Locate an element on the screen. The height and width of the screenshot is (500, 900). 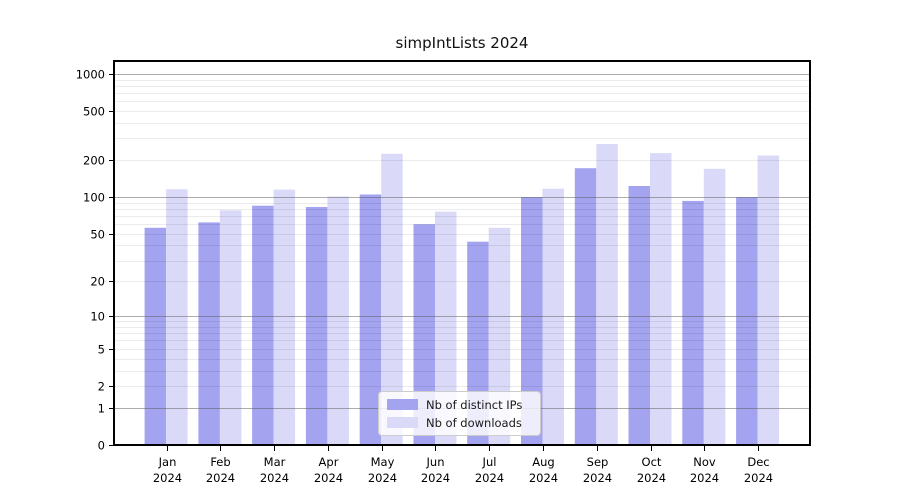
bar-ips-jan is located at coordinates (155, 336).